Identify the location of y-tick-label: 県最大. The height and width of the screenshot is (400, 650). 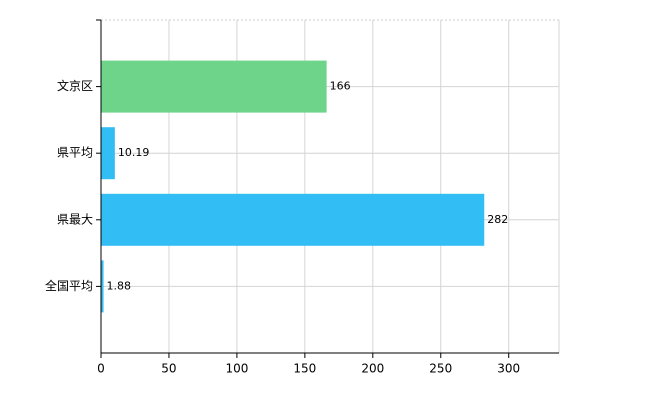
(75, 219).